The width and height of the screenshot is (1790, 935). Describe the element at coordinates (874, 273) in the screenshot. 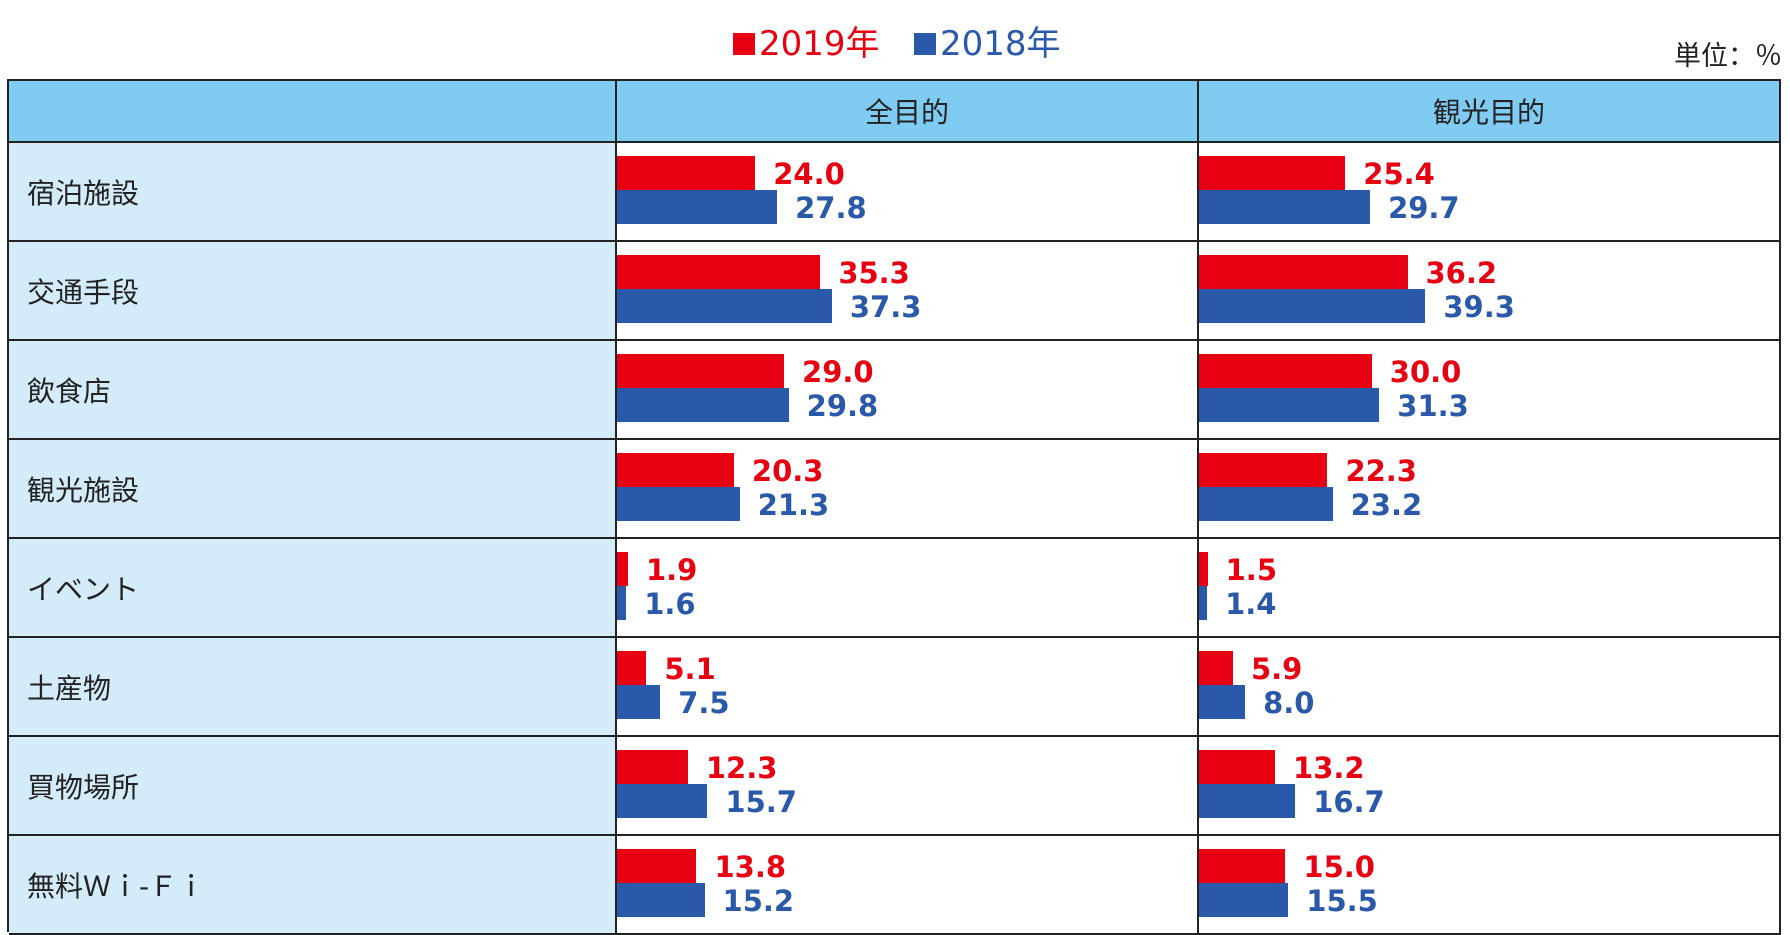

I see `data-label-2019: 35.3` at that location.